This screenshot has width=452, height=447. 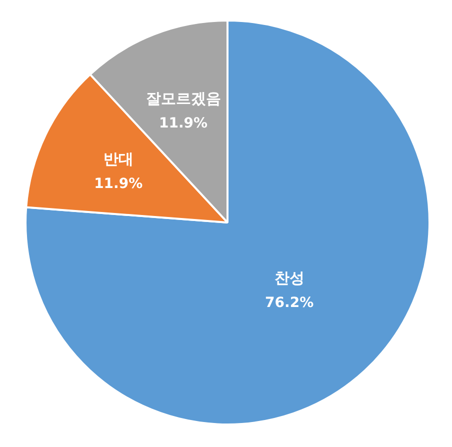 What do you see at coordinates (183, 99) in the screenshot?
I see `slice-label: 잘모르겠음` at bounding box center [183, 99].